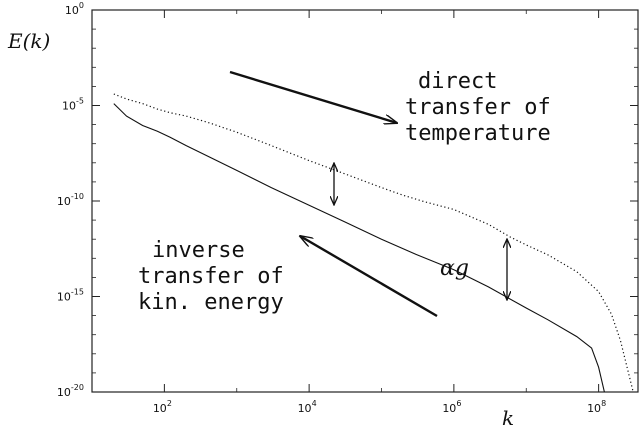  I want to click on x-tick-label: 10⁸, so click(596, 407).